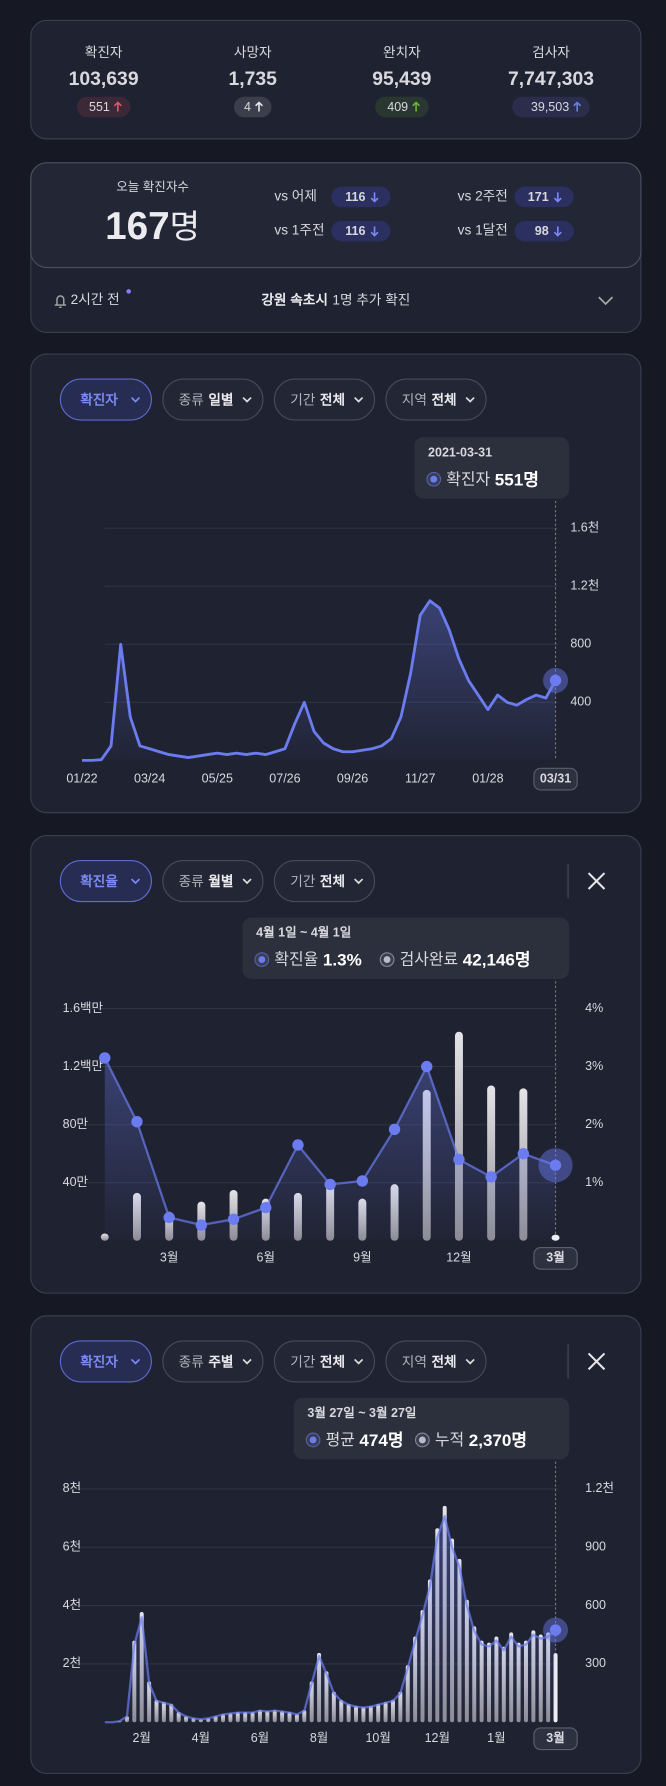 The width and height of the screenshot is (666, 1786). Describe the element at coordinates (371, 299) in the screenshot. I see `notice-text: 1명 추가 확진` at that location.